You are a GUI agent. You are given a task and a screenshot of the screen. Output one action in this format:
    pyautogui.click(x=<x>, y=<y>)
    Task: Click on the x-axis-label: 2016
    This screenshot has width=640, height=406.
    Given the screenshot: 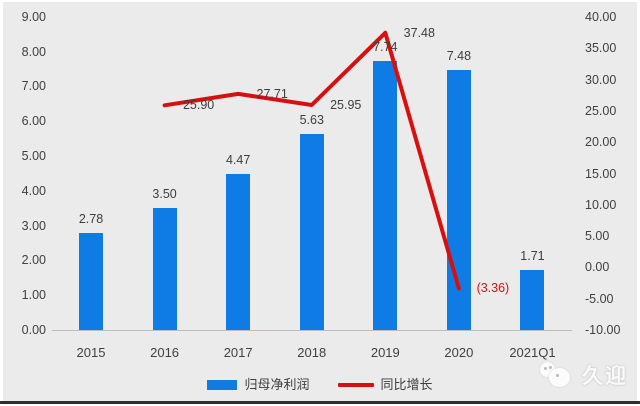 What is the action you would take?
    pyautogui.click(x=165, y=352)
    